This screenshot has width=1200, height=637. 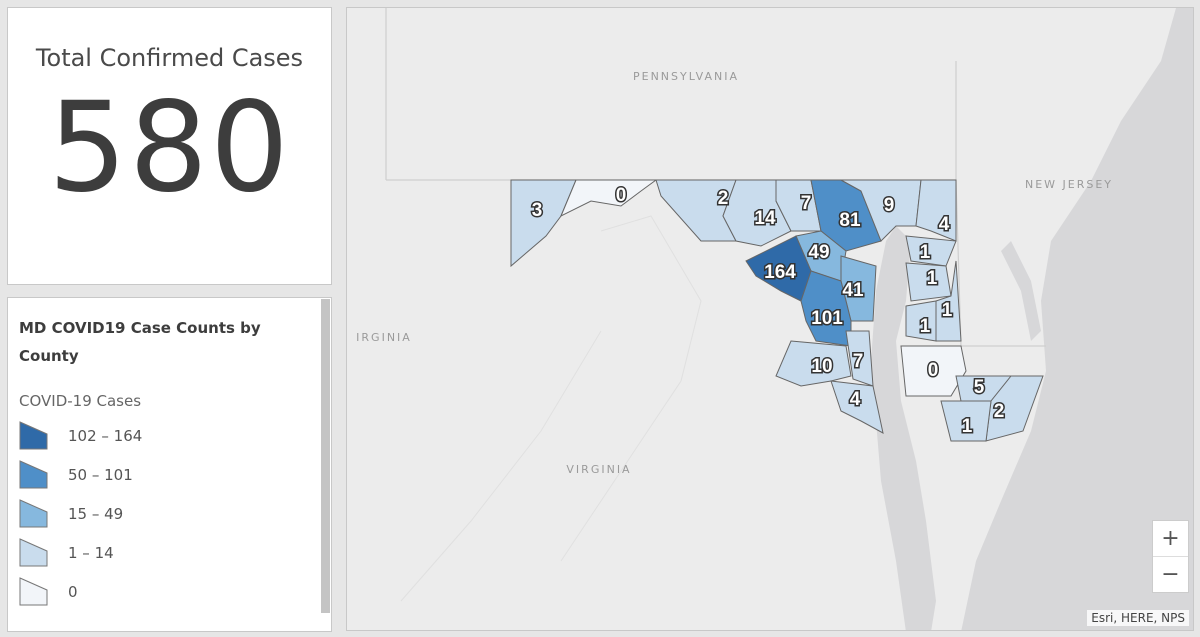 What do you see at coordinates (175, 591) in the screenshot?
I see `legend-item: 0` at bounding box center [175, 591].